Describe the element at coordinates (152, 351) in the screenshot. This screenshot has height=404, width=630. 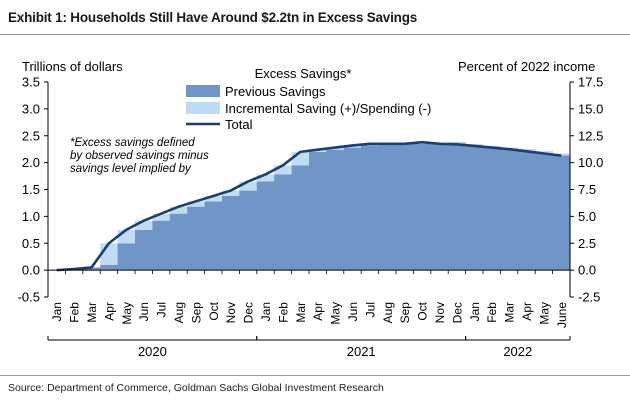
I see `year-label: 2020` at that location.